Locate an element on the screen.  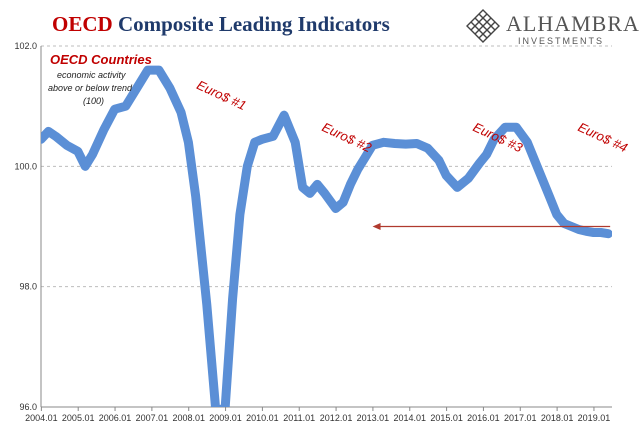
company-logo: ALHAMBRA INVESTMENTS is located at coordinates (552, 29).